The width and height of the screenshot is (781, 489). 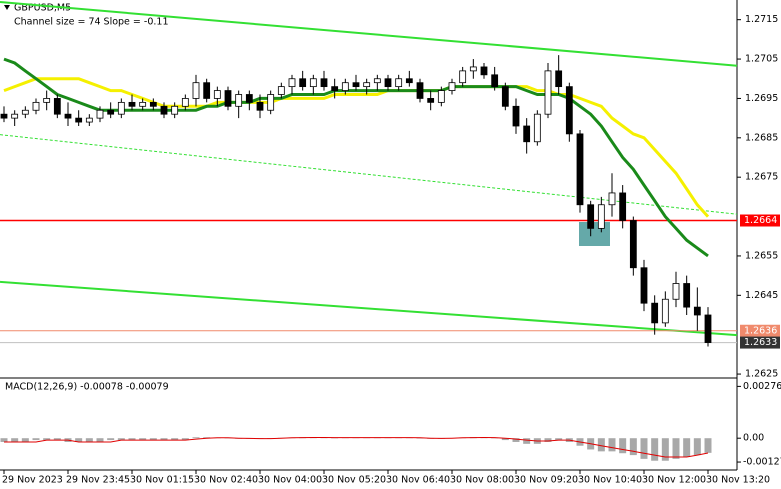 I want to click on level-box, so click(x=760, y=330).